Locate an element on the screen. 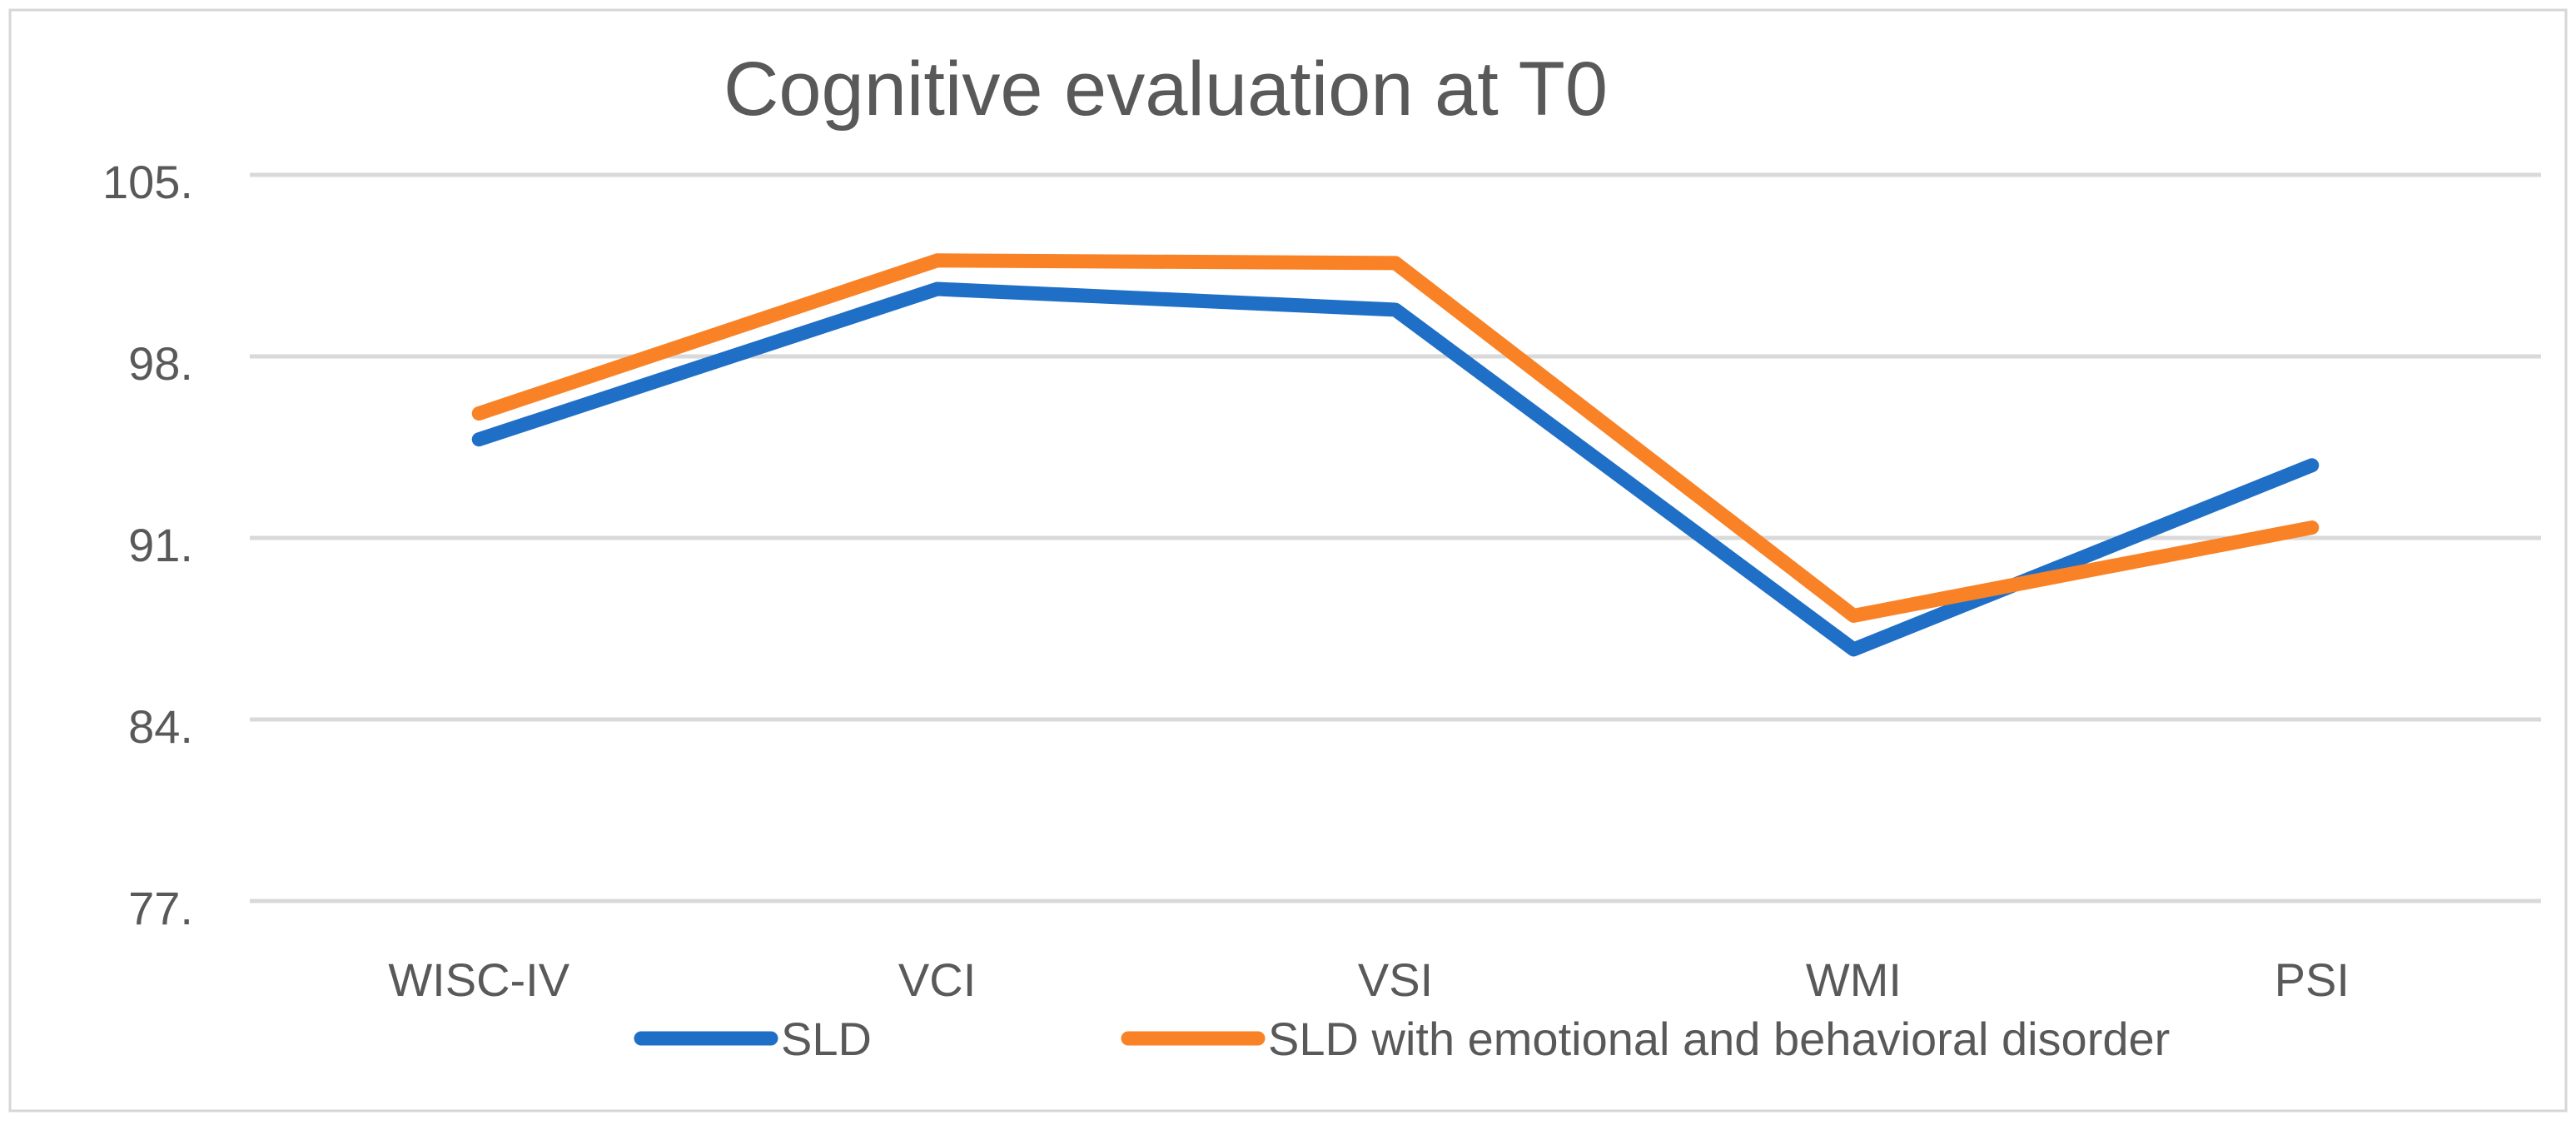 The image size is (2576, 1125). chart-title: Cognitive evaluation at T0 is located at coordinates (1166, 89).